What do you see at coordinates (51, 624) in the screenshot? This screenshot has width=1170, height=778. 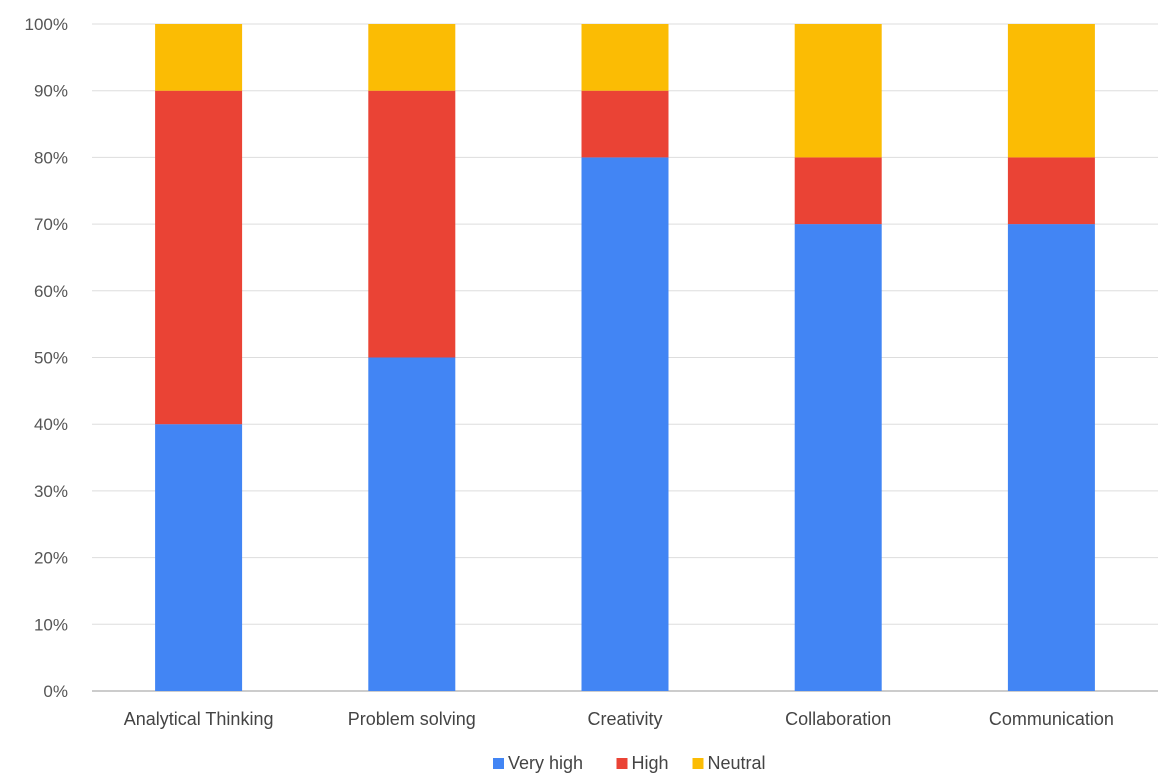 I see `y-tick-label: 10%` at bounding box center [51, 624].